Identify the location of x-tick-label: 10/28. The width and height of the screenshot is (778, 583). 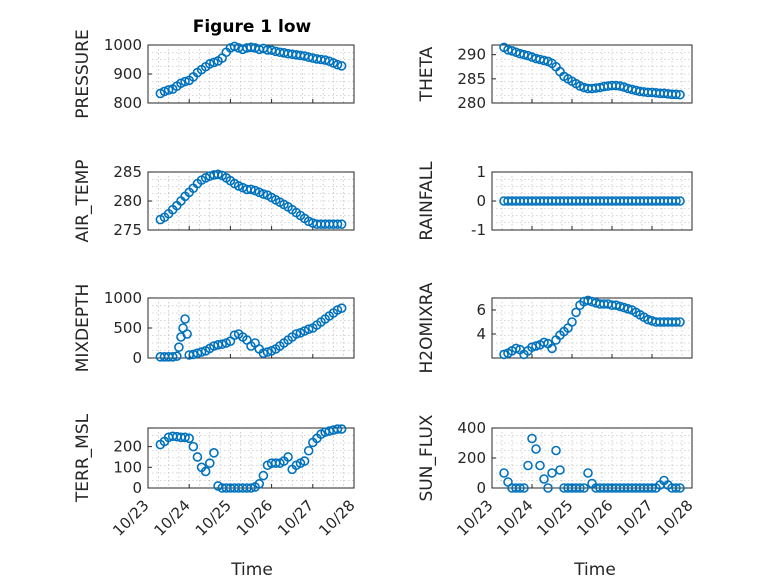
(336, 517).